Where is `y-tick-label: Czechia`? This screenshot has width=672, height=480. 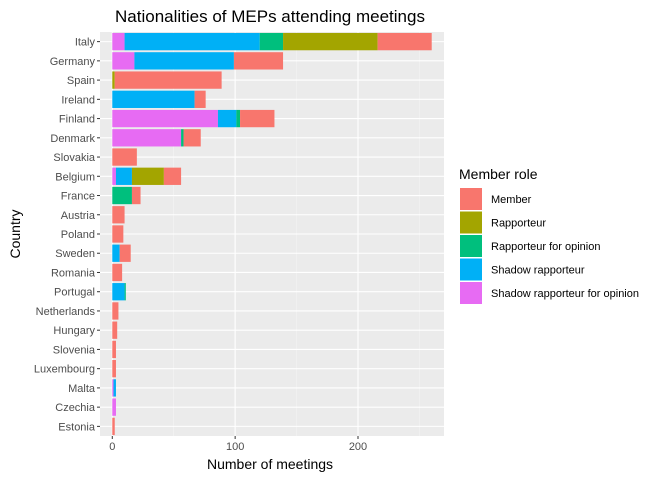 y-tick-label: Czechia is located at coordinates (75, 408).